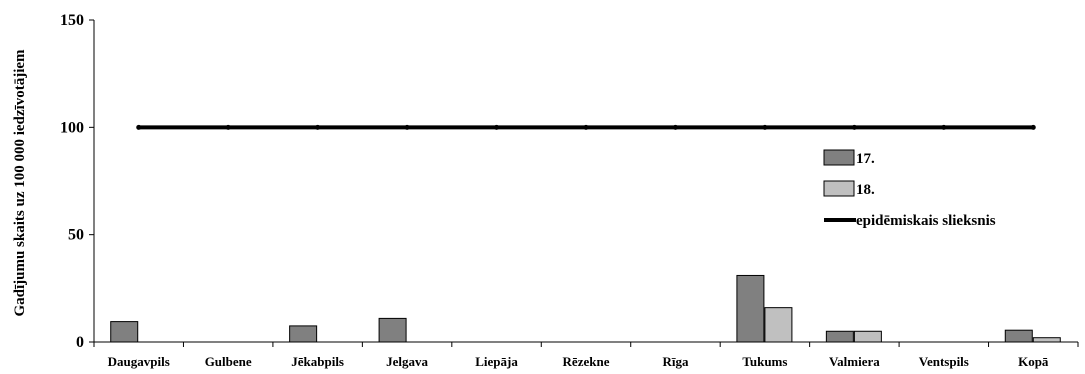 The height and width of the screenshot is (374, 1085). Describe the element at coordinates (675, 361) in the screenshot. I see `x-tick-label: Rīga` at that location.